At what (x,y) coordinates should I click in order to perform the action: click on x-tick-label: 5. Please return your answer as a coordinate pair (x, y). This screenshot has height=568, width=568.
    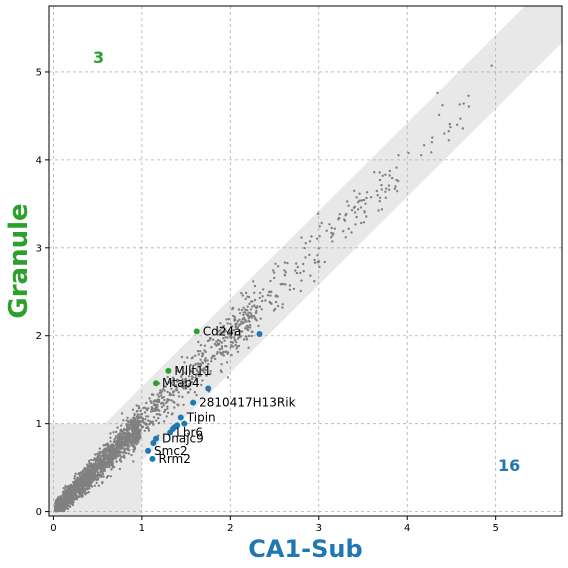
    Looking at the image, I should click on (495, 528).